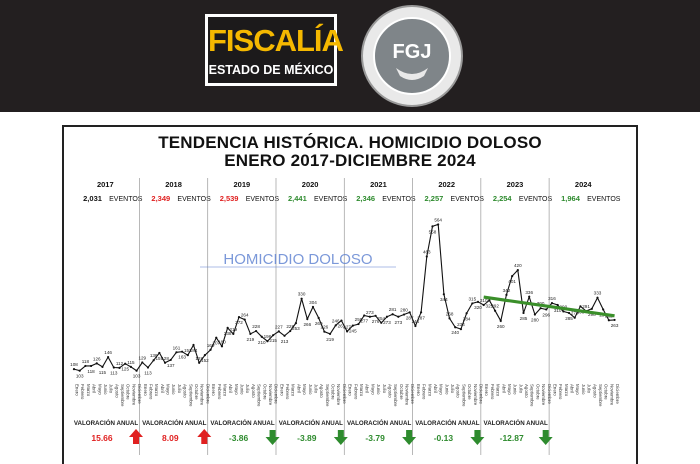  Describe the element at coordinates (535, 320) in the screenshot. I see `data-label: 280` at that location.